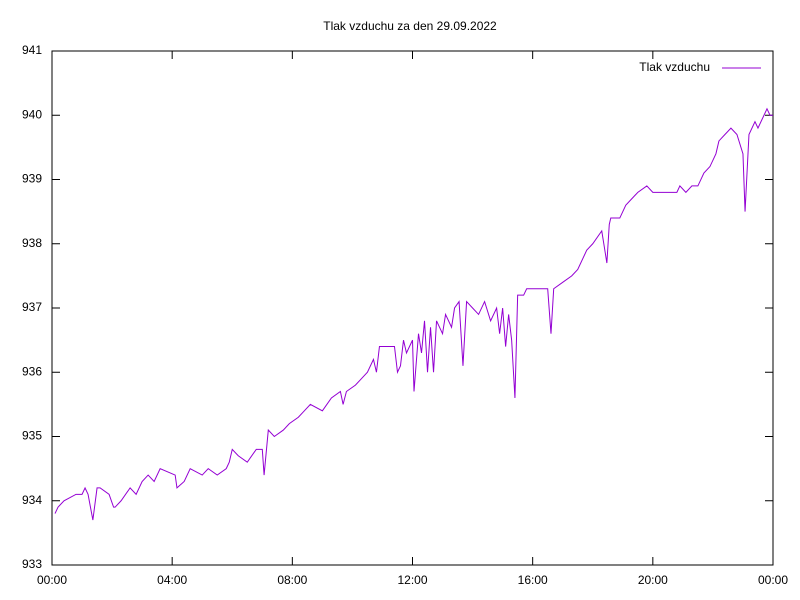 This screenshot has width=800, height=600. What do you see at coordinates (292, 580) in the screenshot?
I see `x-tick-label: 08:00` at bounding box center [292, 580].